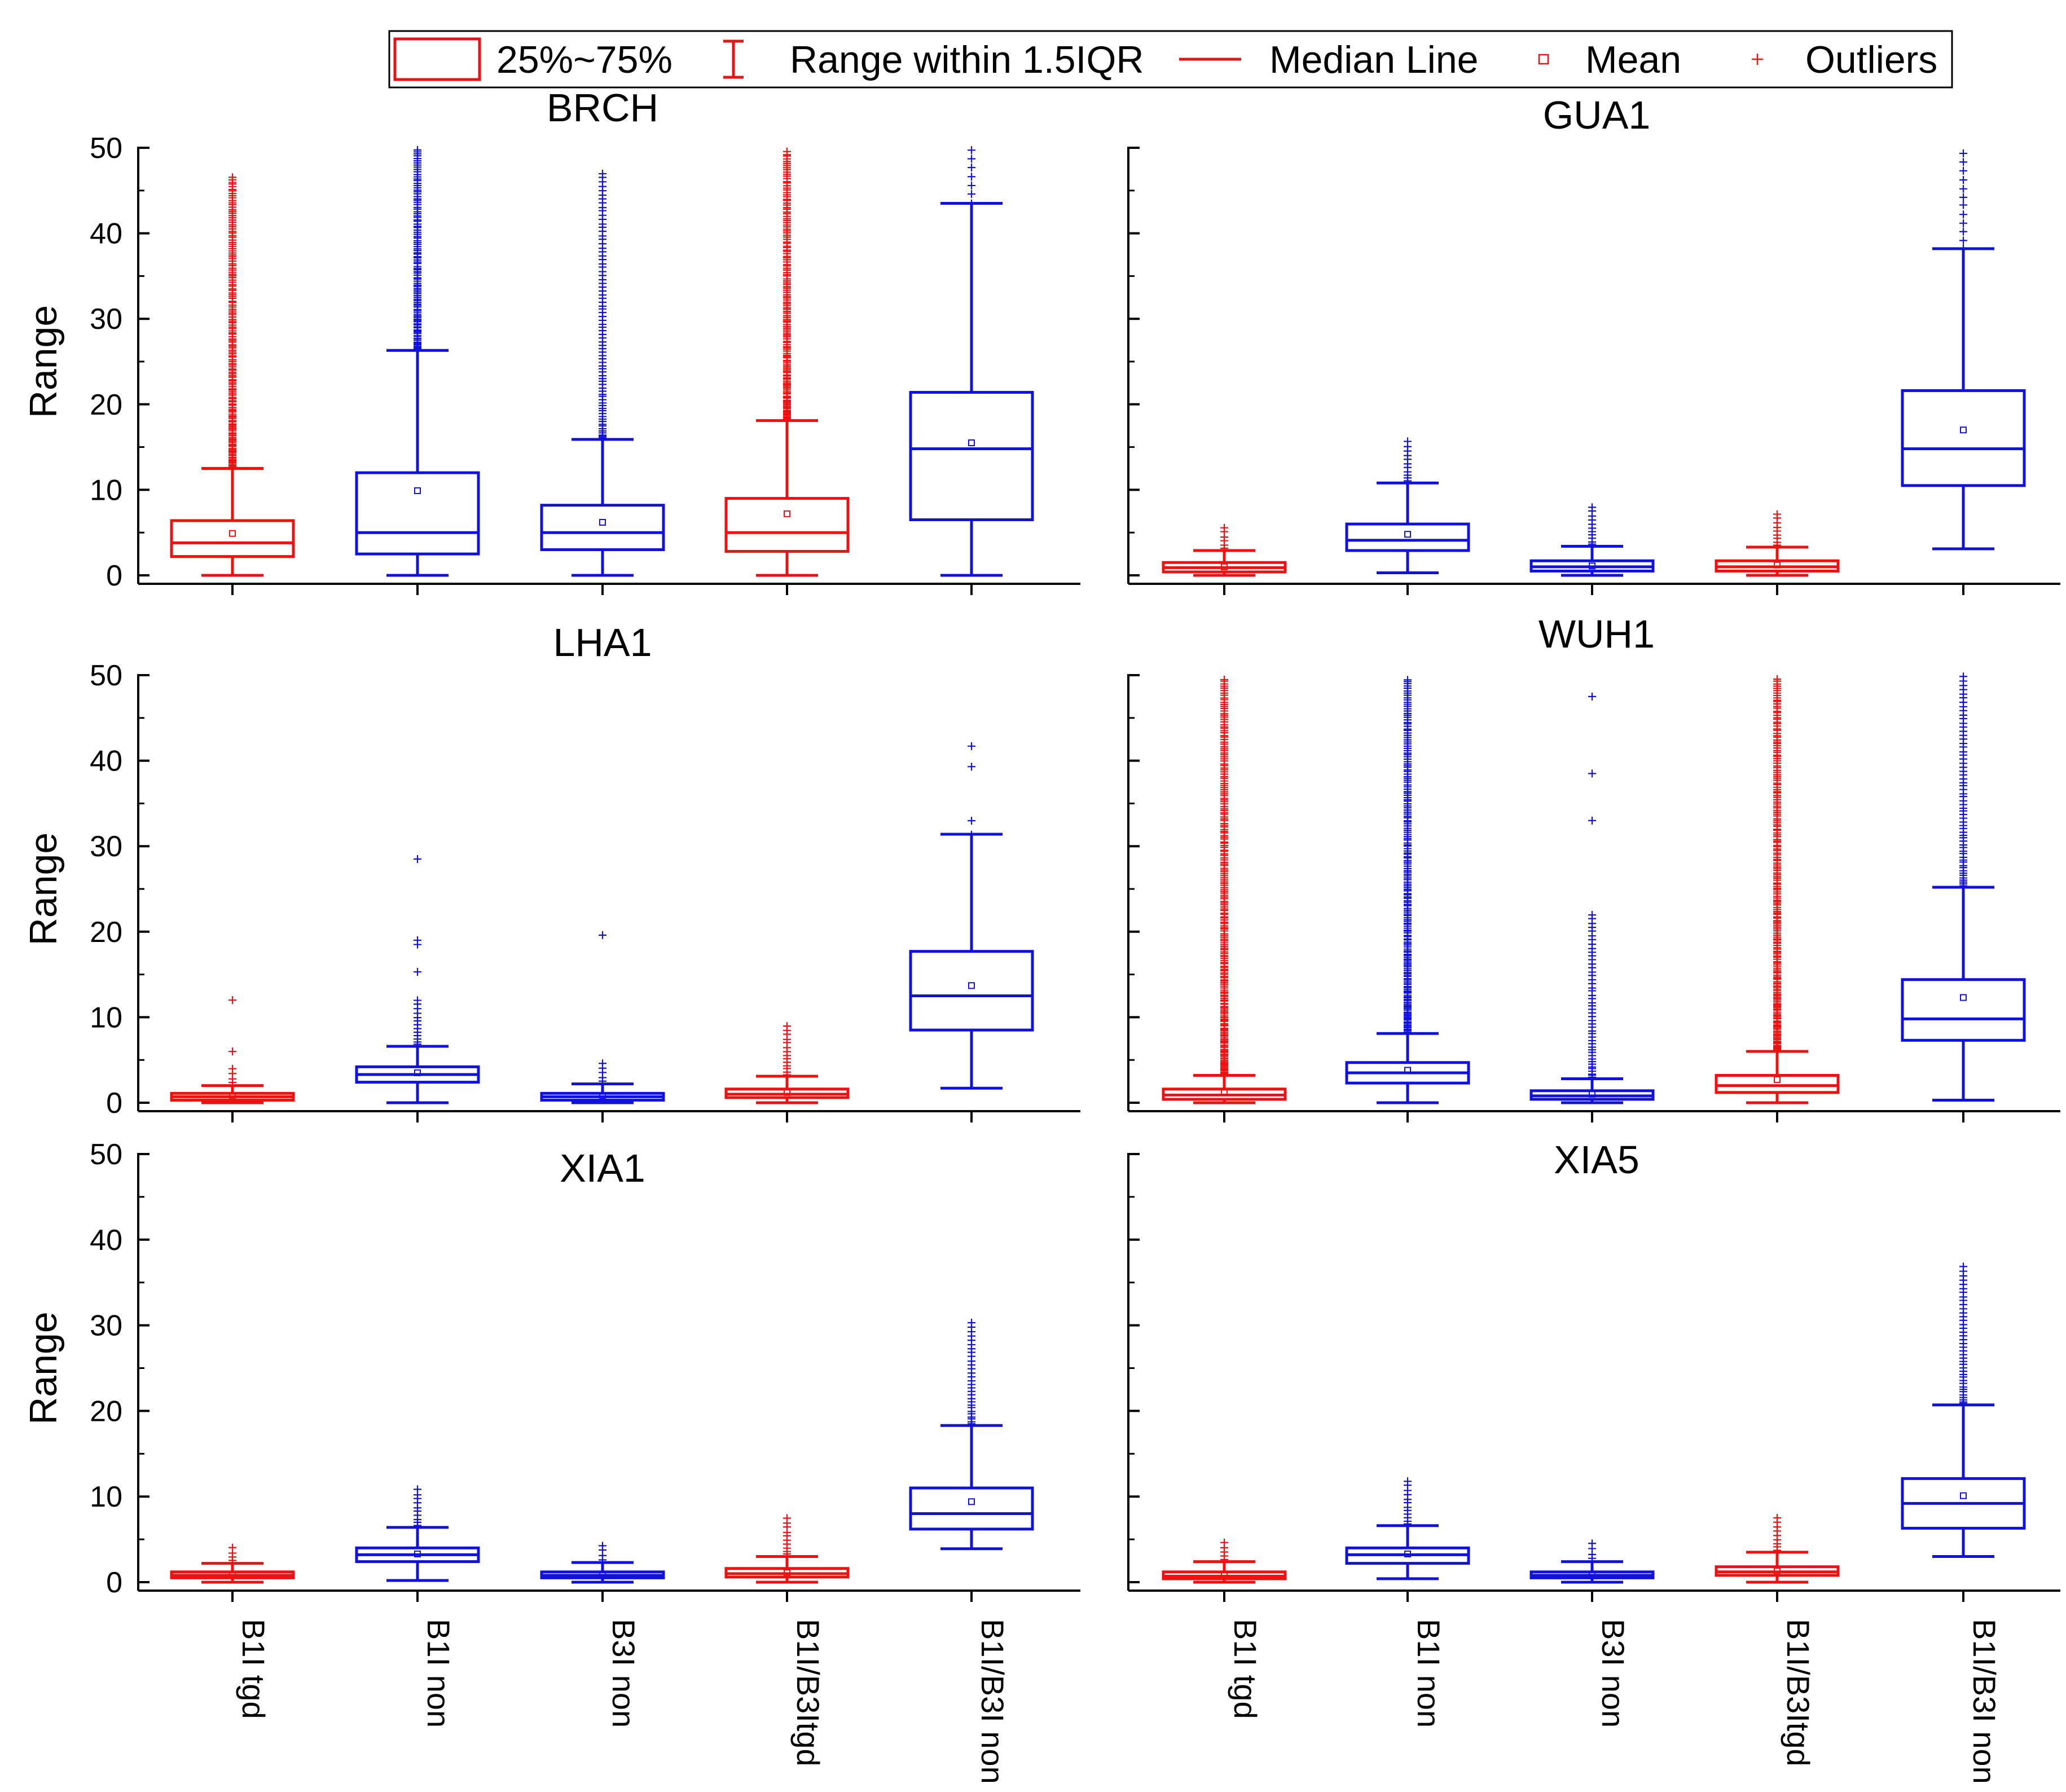  Describe the element at coordinates (992, 1701) in the screenshot. I see `x-tick-label: B1I/B3I non` at that location.